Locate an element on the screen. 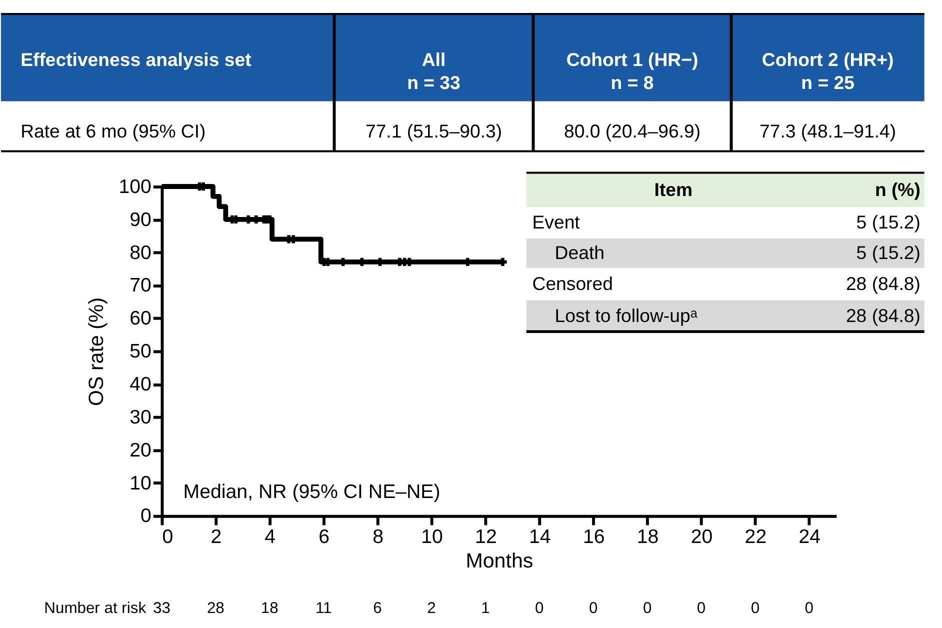  x-tick-label: 20 is located at coordinates (701, 537).